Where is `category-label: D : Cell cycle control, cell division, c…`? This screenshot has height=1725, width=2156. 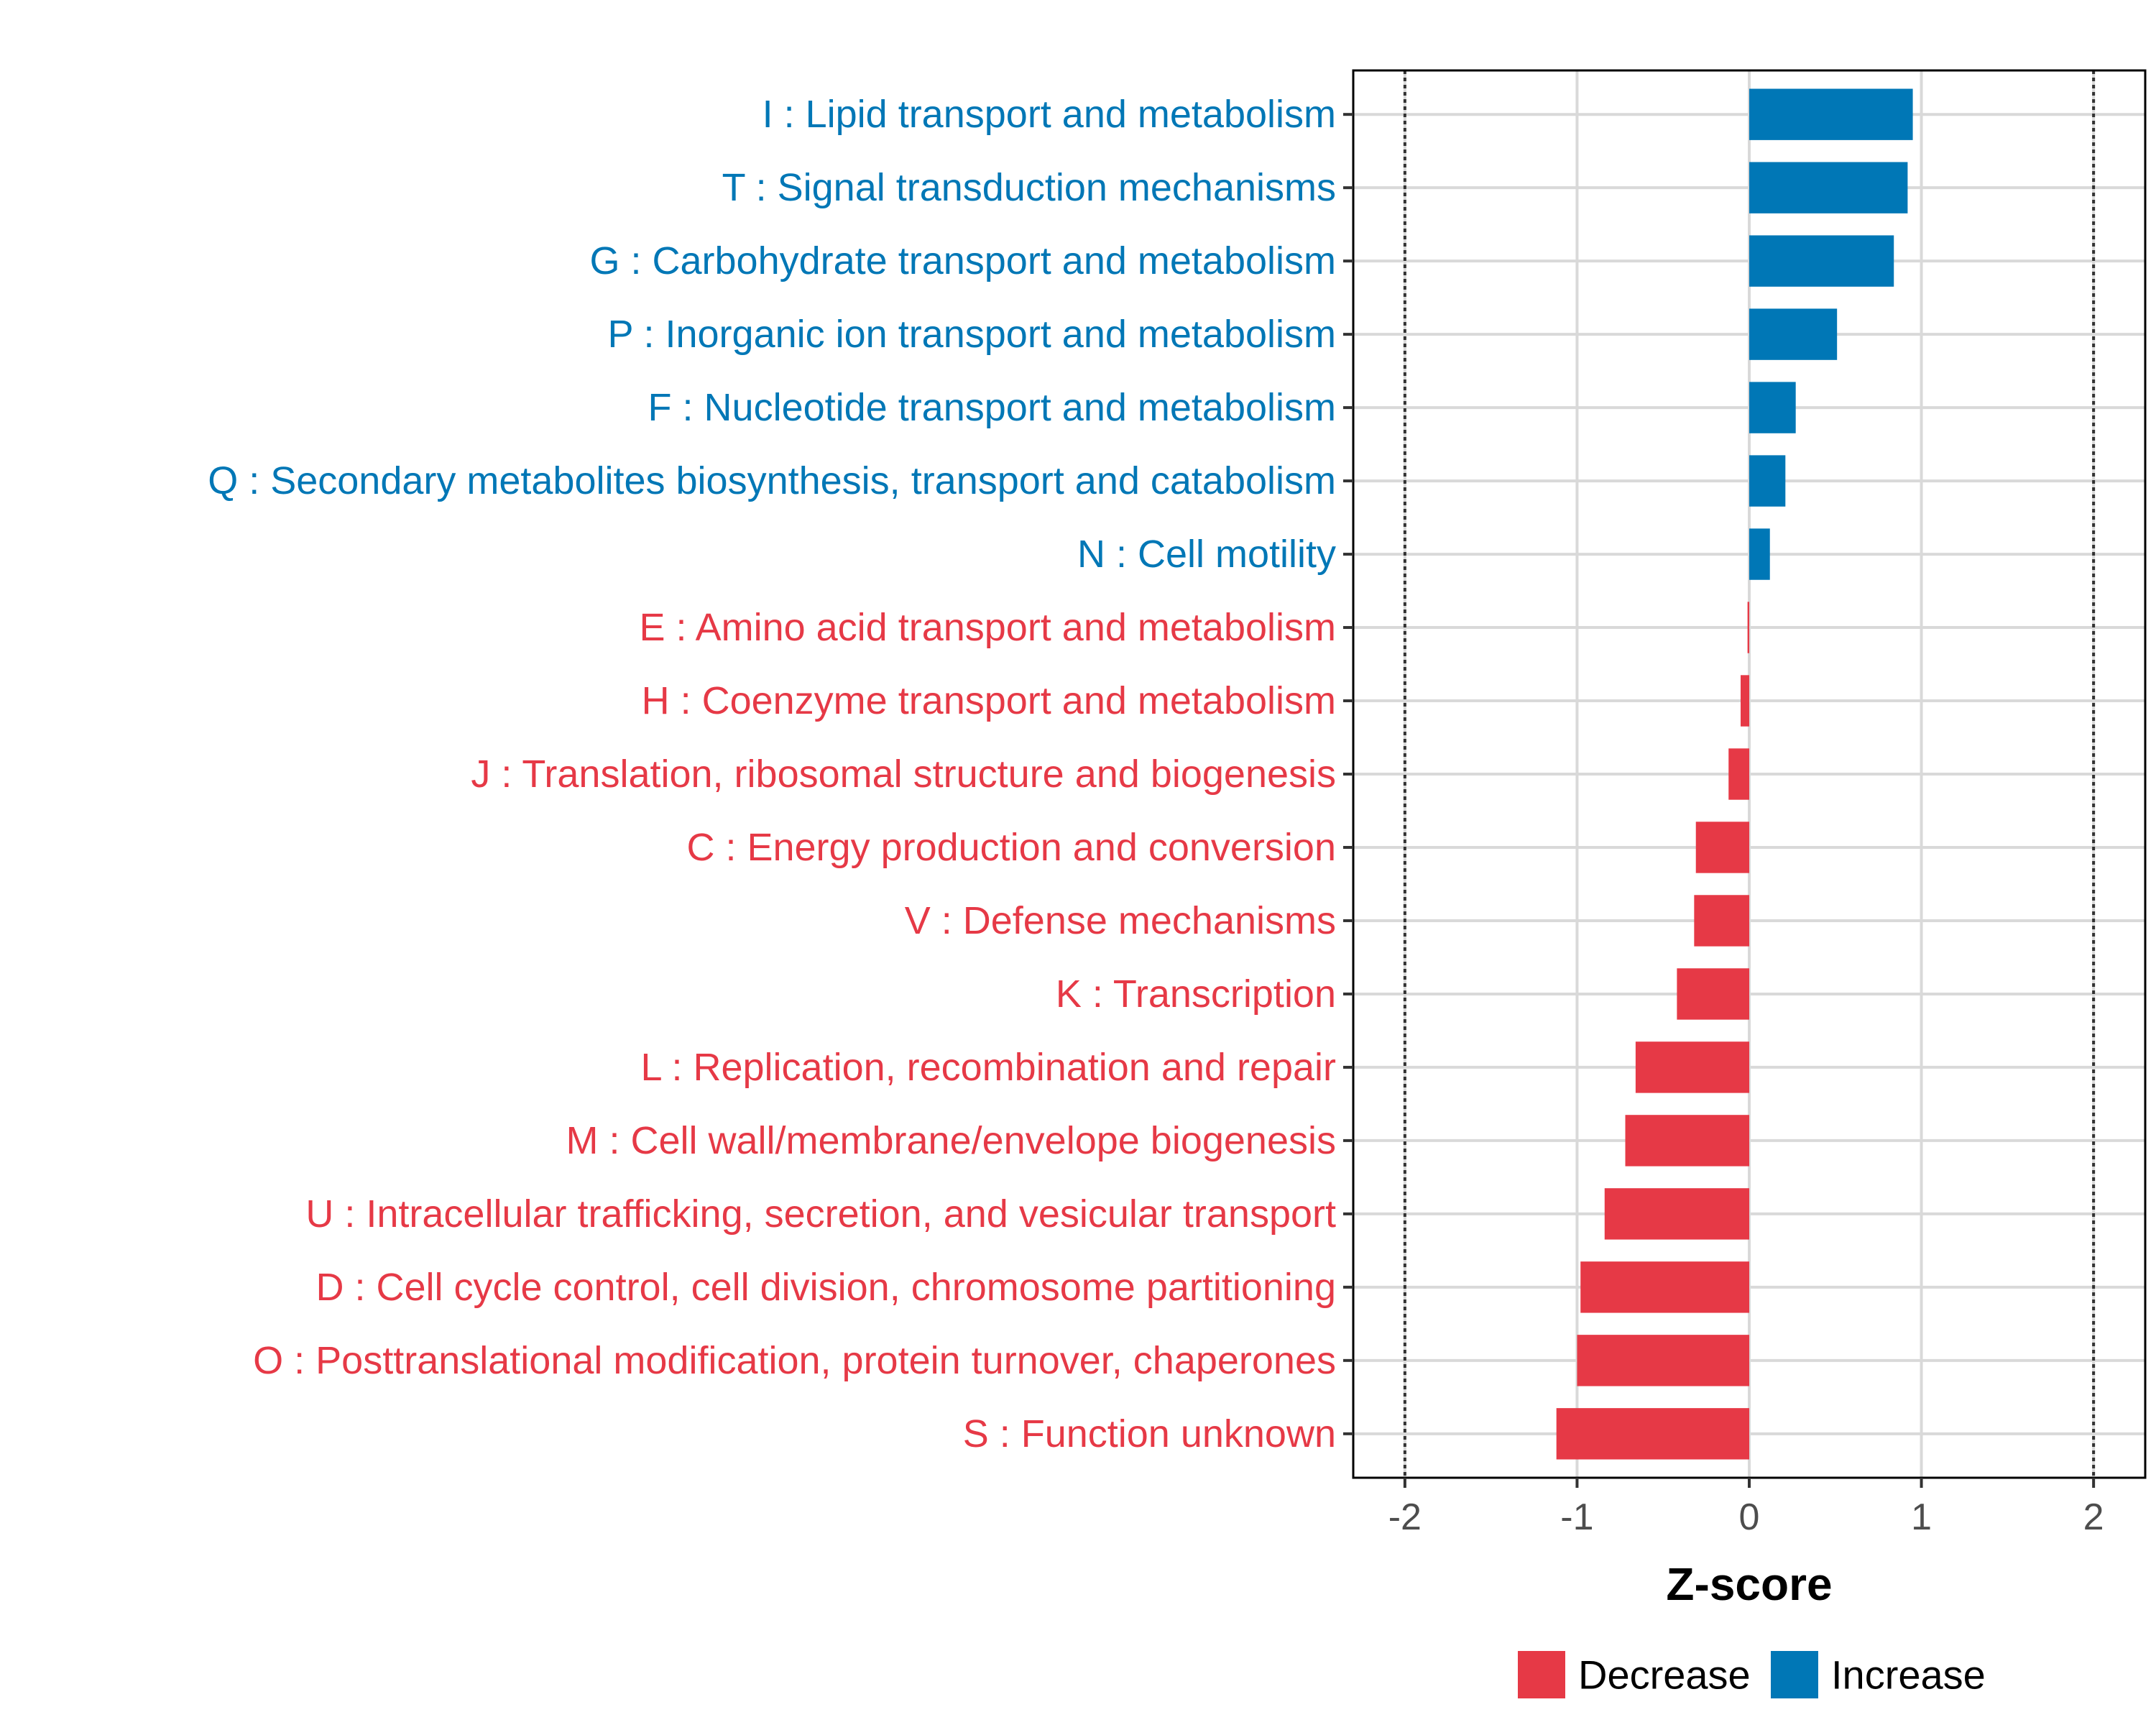 category-label: D : Cell cycle control, cell division, c… is located at coordinates (825, 1287).